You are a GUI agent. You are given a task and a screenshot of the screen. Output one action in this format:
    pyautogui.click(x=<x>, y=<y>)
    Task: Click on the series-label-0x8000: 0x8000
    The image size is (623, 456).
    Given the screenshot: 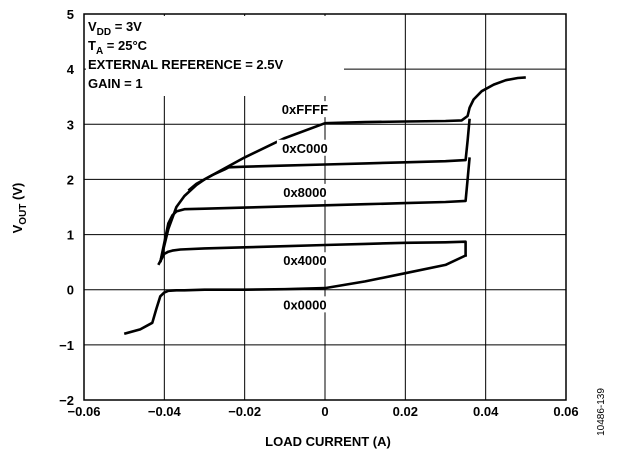 What is the action you would take?
    pyautogui.click(x=304, y=192)
    